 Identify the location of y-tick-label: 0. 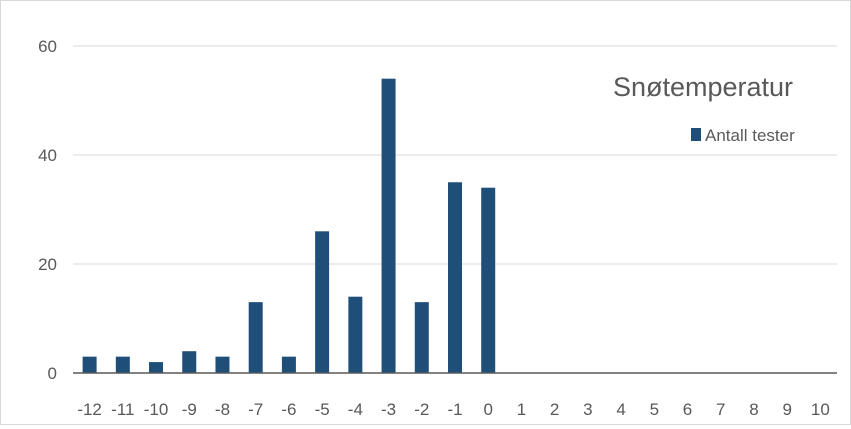
(52, 373).